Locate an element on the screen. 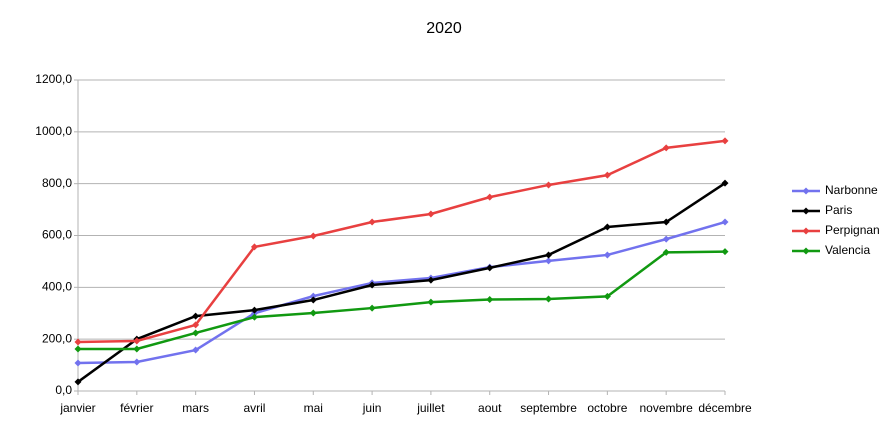 The height and width of the screenshot is (441, 890). y-tick-label: 1200,0 is located at coordinates (53, 79).